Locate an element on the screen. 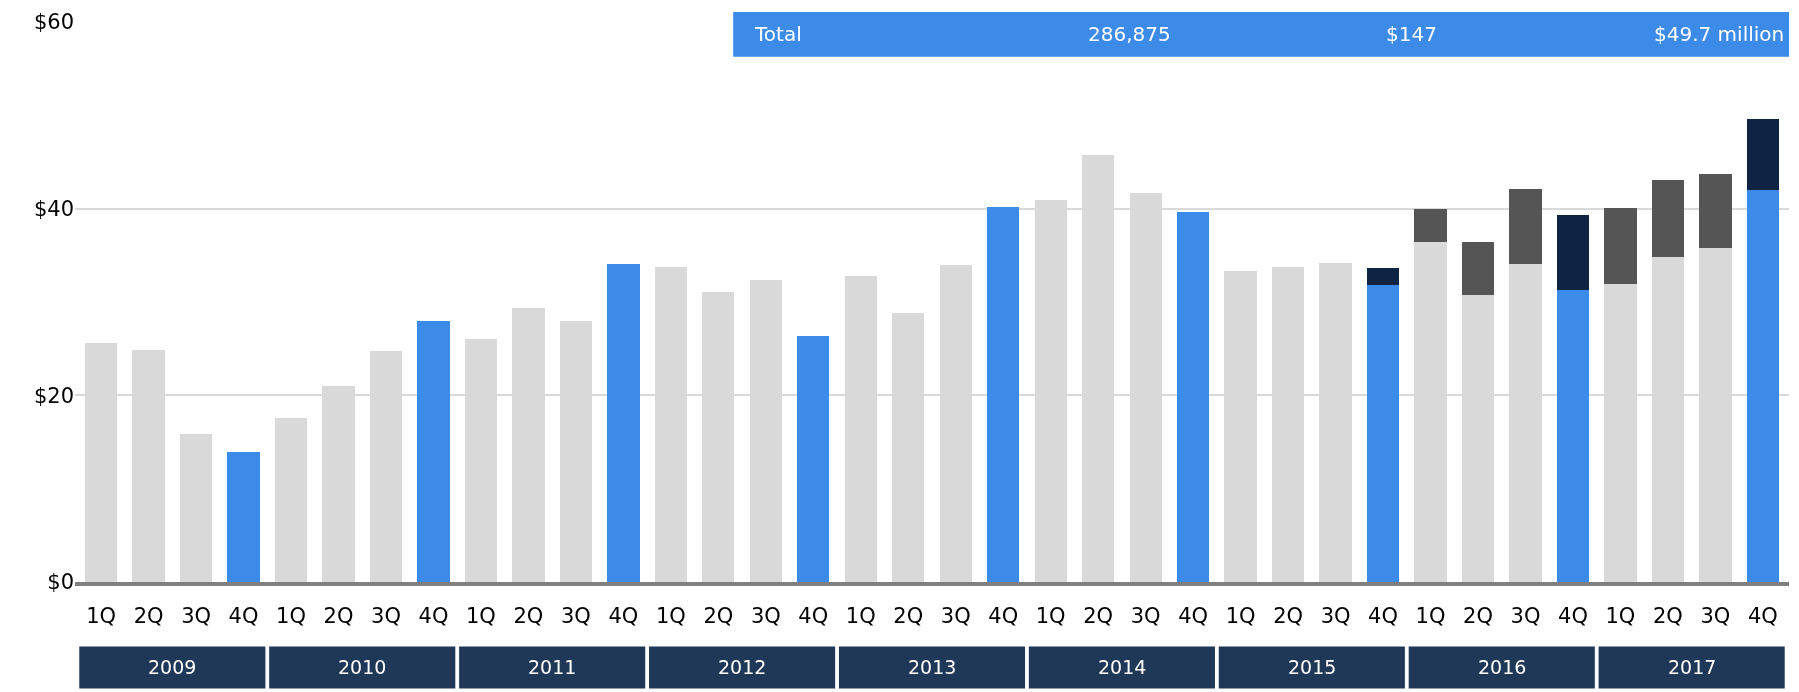  y-tick-label: $0 is located at coordinates (60, 582).